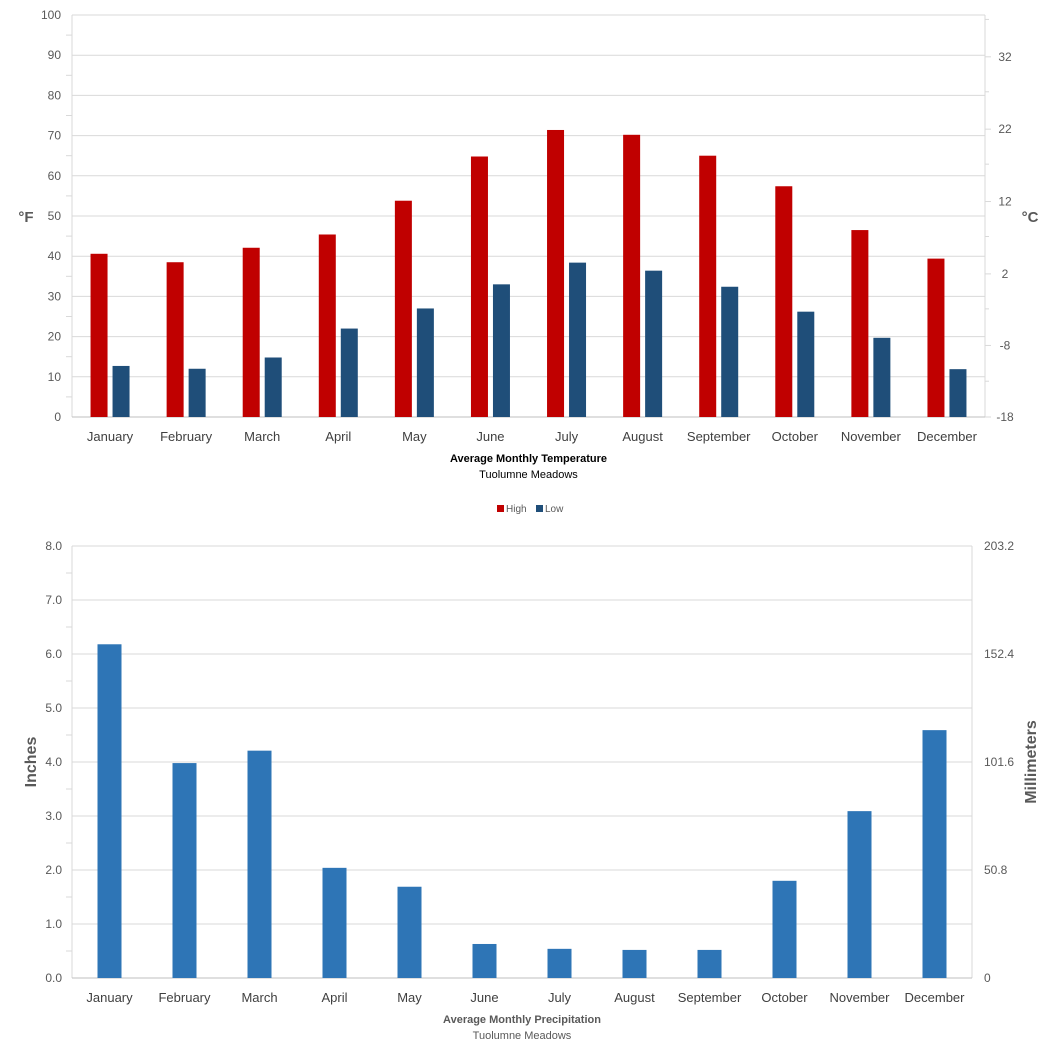 The width and height of the screenshot is (1058, 1059). What do you see at coordinates (53, 600) in the screenshot?
I see `y-tick-label: 7.0` at bounding box center [53, 600].